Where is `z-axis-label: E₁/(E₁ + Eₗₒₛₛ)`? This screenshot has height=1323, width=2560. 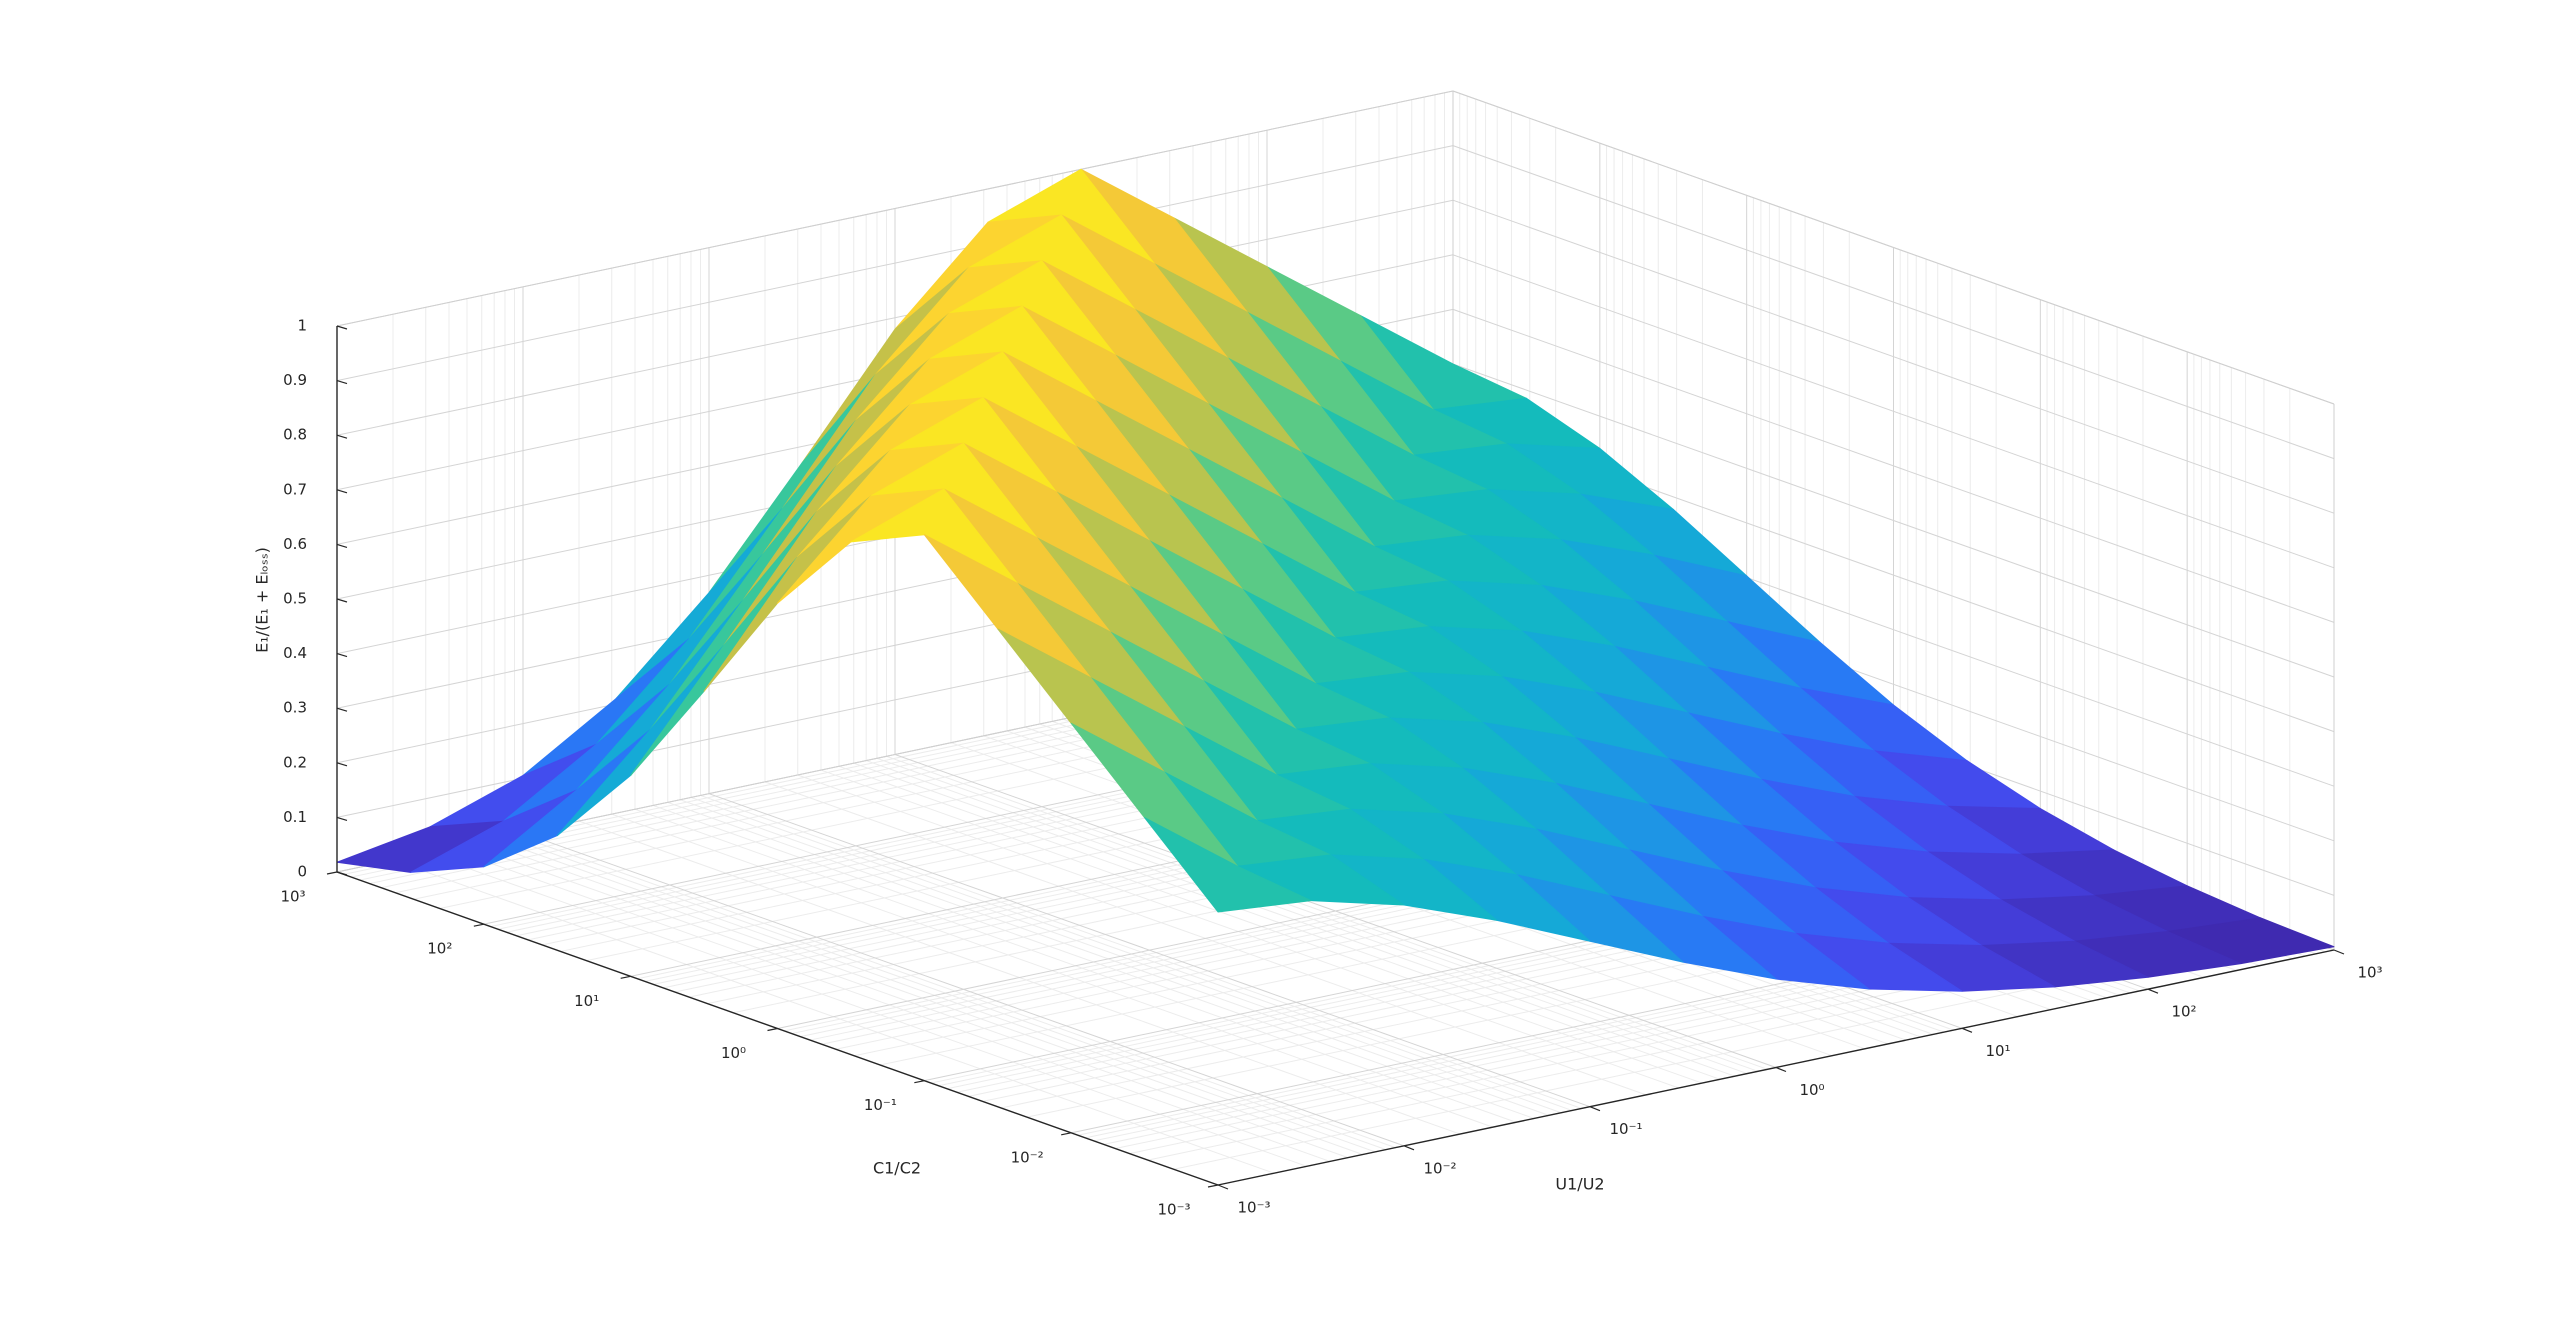
z-axis-label: E₁/(E₁ + Eₗₒₛₛ) is located at coordinates (262, 600).